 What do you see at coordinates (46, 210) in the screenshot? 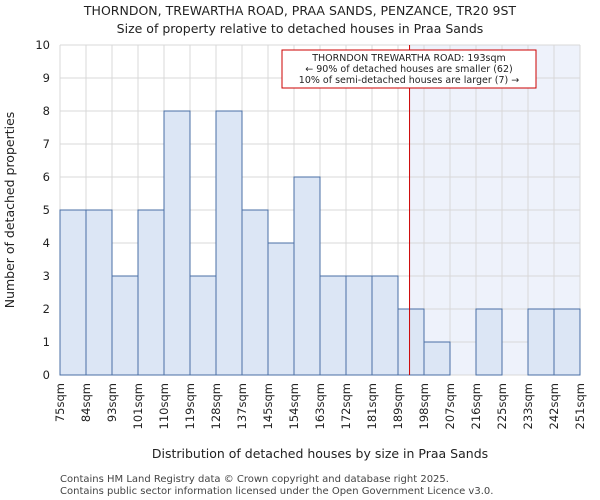
I see `y-tick-label: 5` at bounding box center [46, 210].